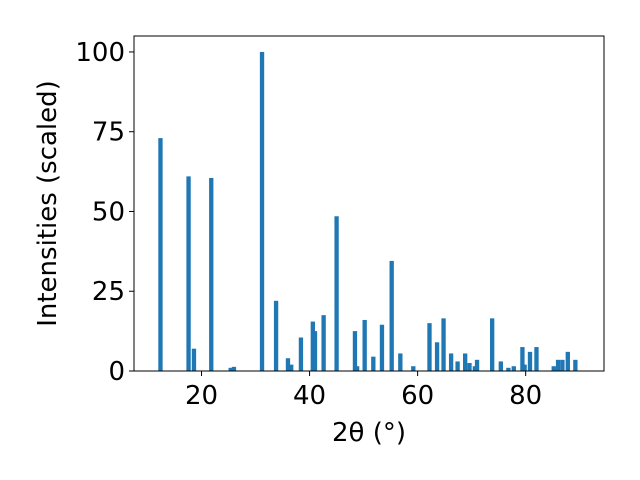  What do you see at coordinates (525, 396) in the screenshot?
I see `x-tick-label: 80` at bounding box center [525, 396].